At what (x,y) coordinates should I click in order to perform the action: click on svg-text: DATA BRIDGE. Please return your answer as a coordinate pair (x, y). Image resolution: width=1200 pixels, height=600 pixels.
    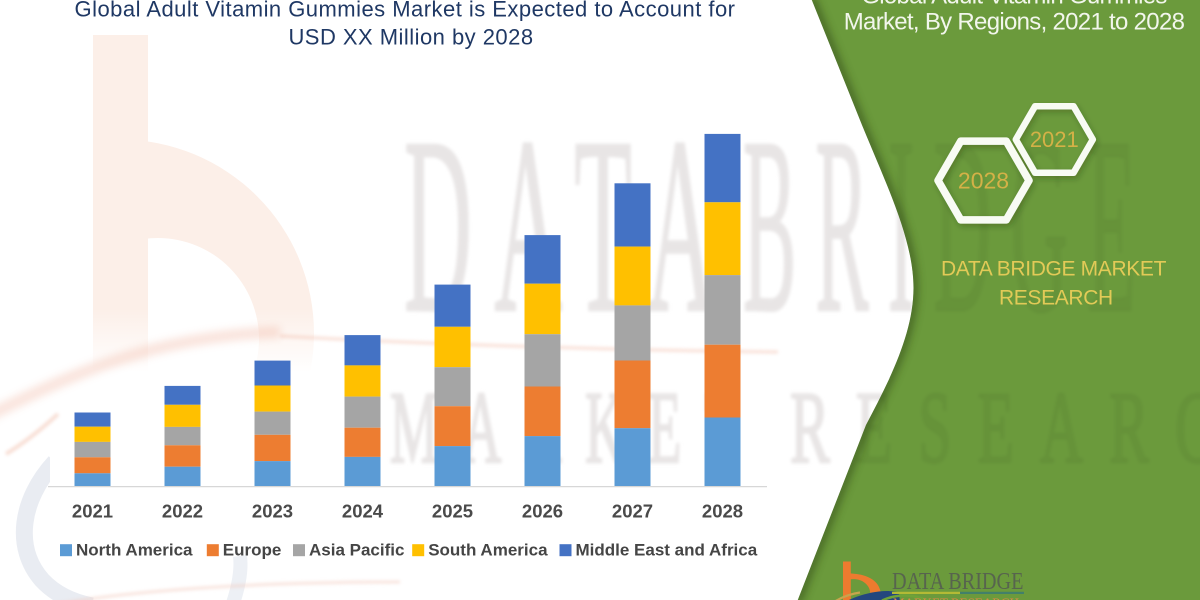
    Looking at the image, I should click on (958, 582).